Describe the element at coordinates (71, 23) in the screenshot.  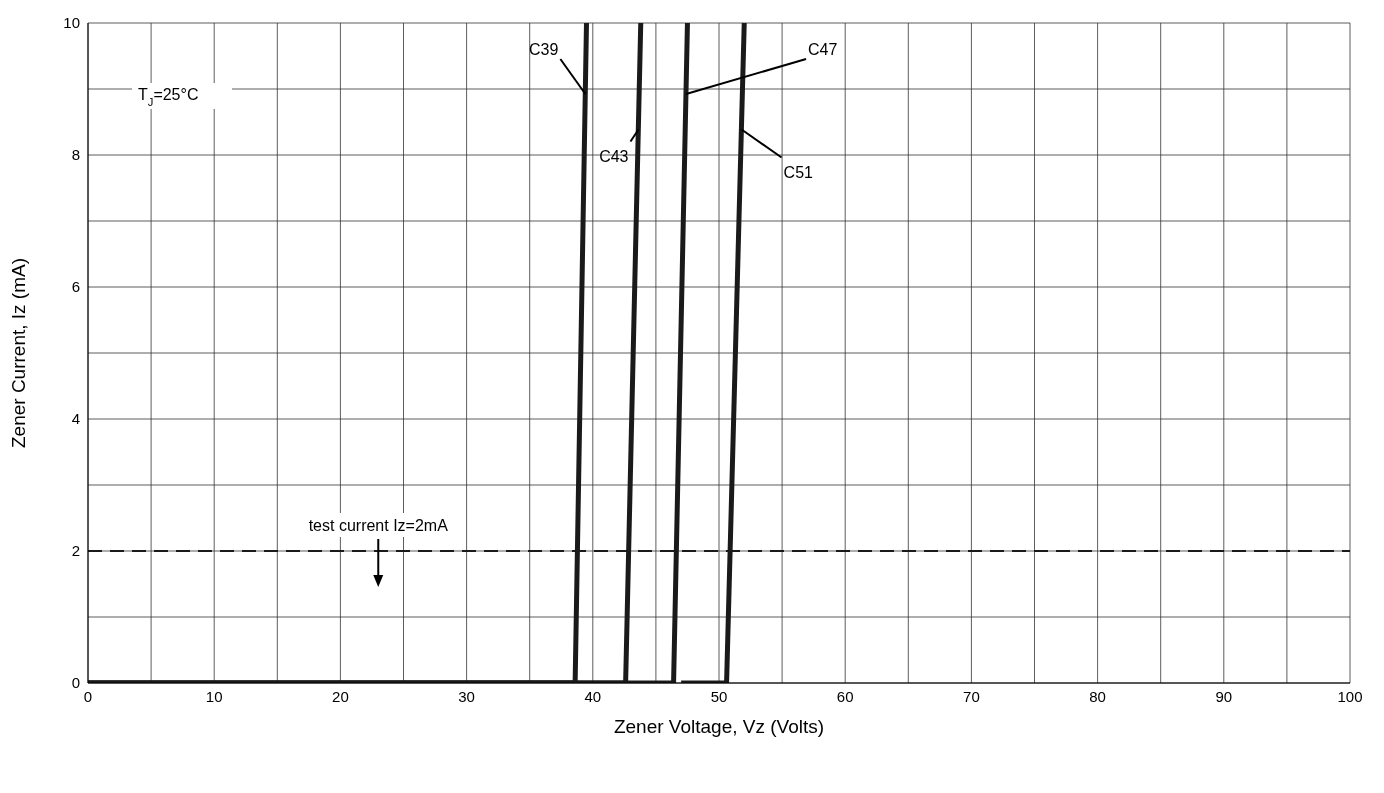
I see `y-tick-label: 10` at that location.